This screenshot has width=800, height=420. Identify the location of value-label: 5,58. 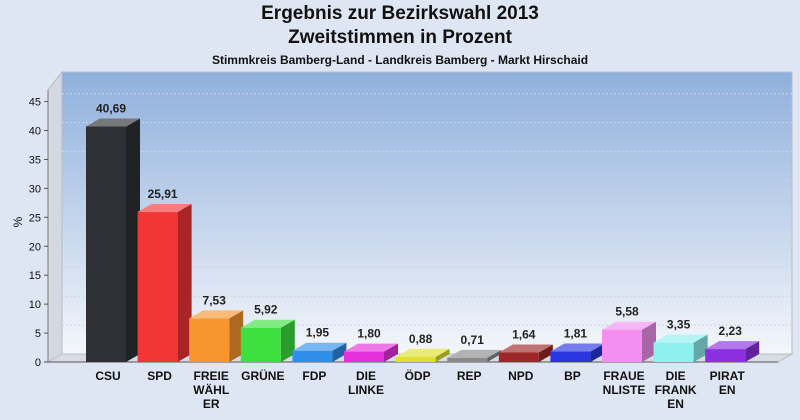
(627, 312).